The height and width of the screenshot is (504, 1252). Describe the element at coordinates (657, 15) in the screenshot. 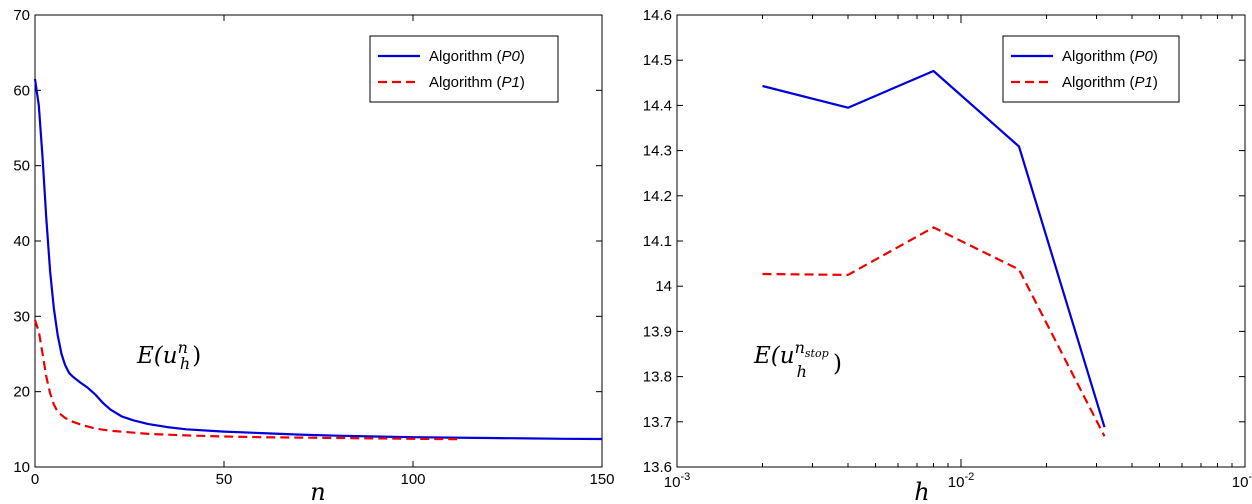

I see `y-tick-label: 14.6` at that location.